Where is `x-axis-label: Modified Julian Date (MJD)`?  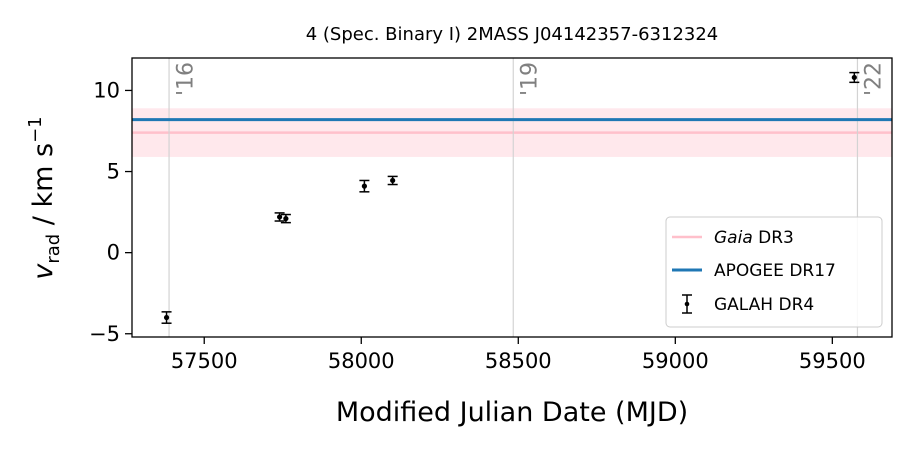 x-axis-label: Modified Julian Date (MJD) is located at coordinates (512, 412).